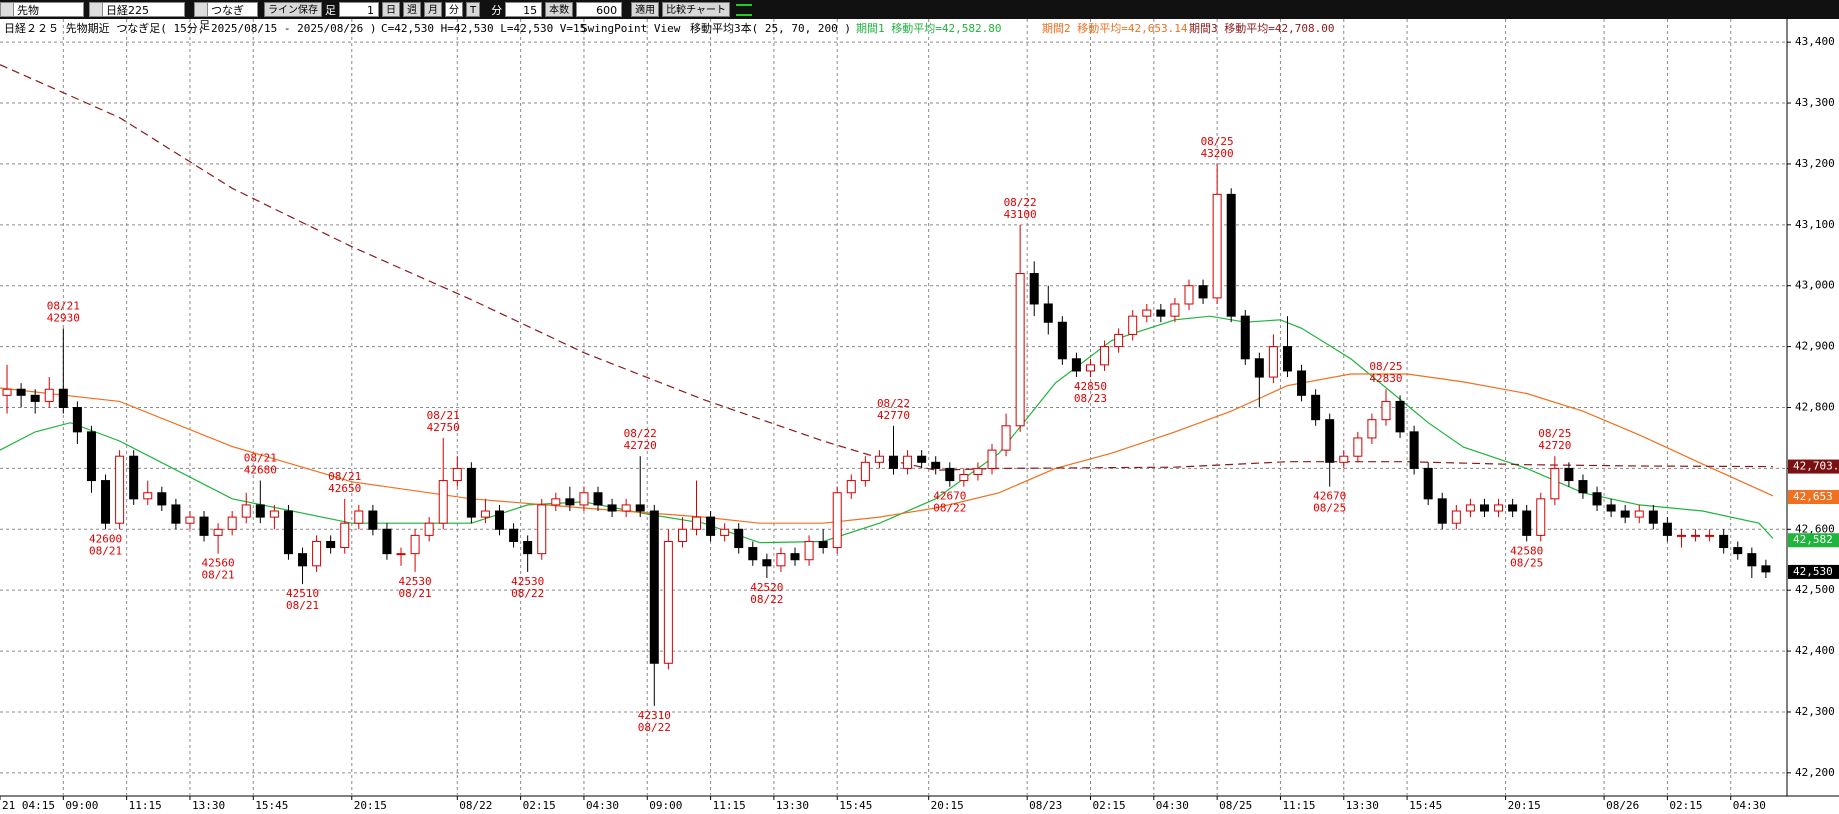 This screenshot has width=1839, height=814. Describe the element at coordinates (42, 9) in the screenshot. I see `market-select: 先物` at that location.